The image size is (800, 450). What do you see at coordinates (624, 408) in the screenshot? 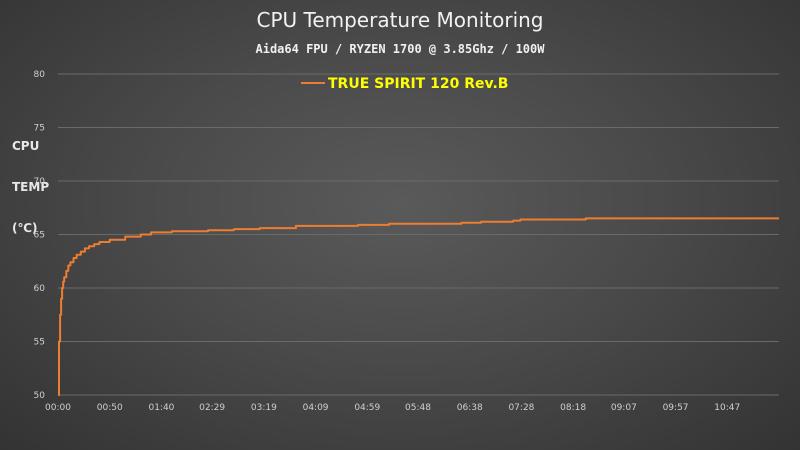
I see `x-tick-09-07: 09:07` at bounding box center [624, 408].